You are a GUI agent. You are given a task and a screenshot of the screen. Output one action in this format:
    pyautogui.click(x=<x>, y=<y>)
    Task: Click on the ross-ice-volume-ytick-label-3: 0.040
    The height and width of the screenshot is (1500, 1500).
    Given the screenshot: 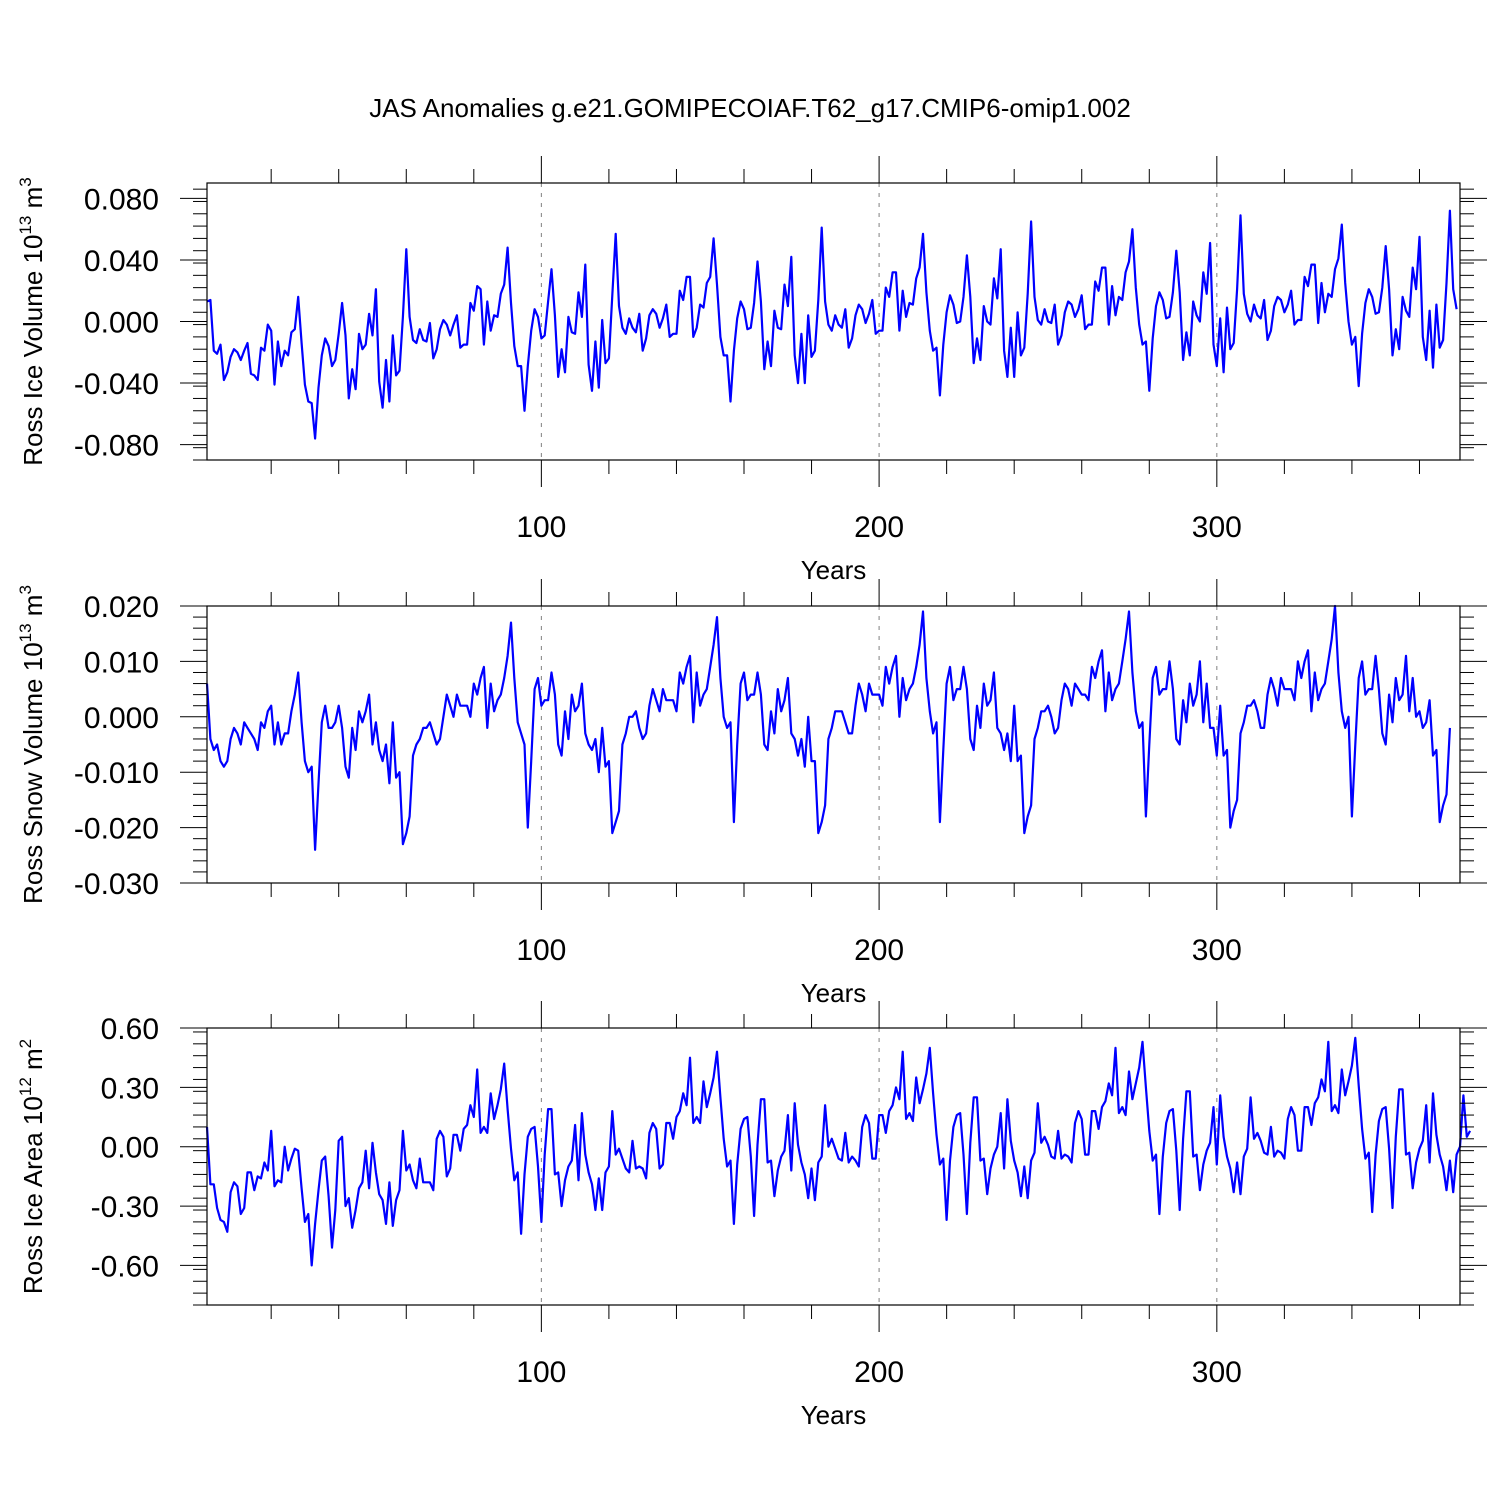 What is the action you would take?
    pyautogui.click(x=121, y=261)
    